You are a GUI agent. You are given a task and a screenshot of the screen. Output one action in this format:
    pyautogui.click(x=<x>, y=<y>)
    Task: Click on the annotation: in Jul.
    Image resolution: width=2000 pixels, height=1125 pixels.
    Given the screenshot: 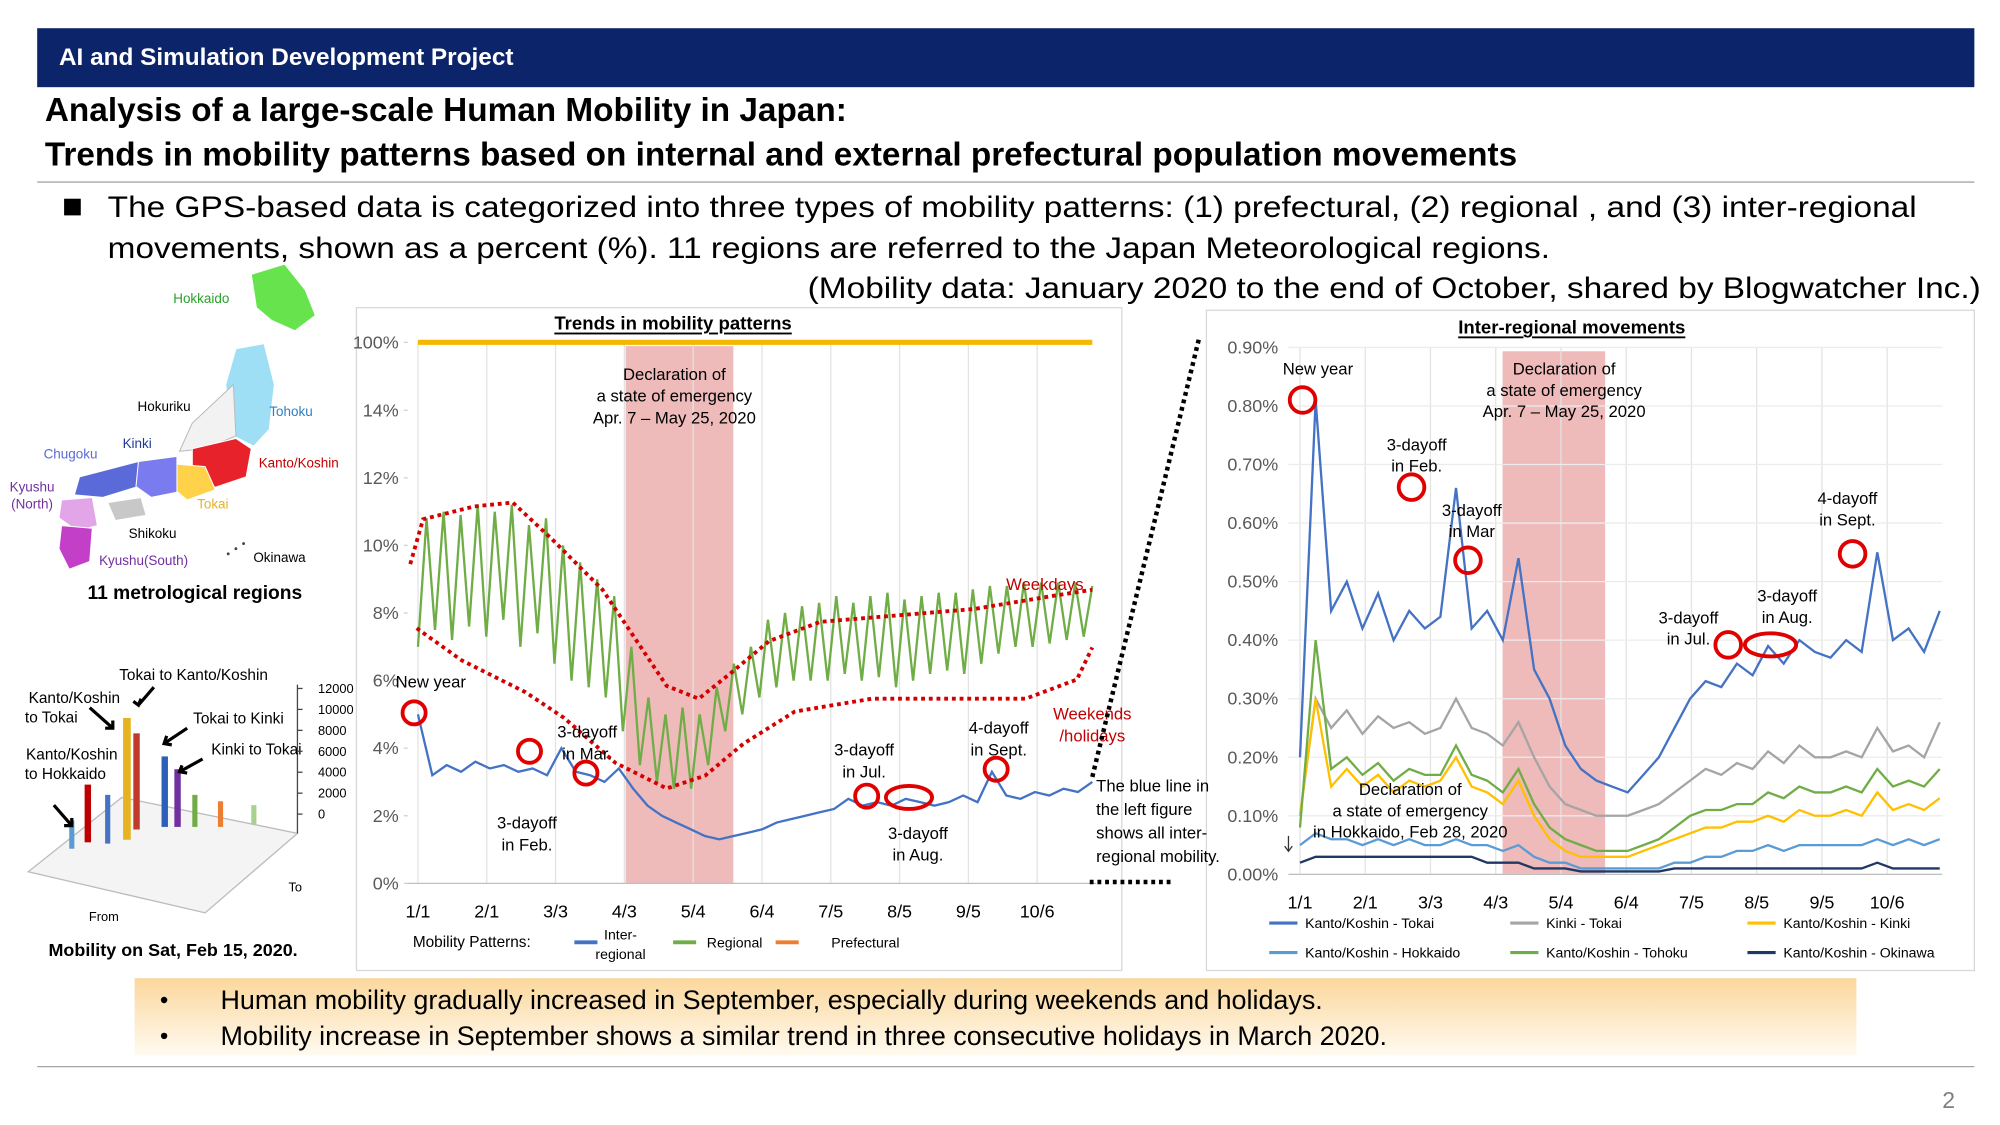 What is the action you would take?
    pyautogui.click(x=1689, y=639)
    